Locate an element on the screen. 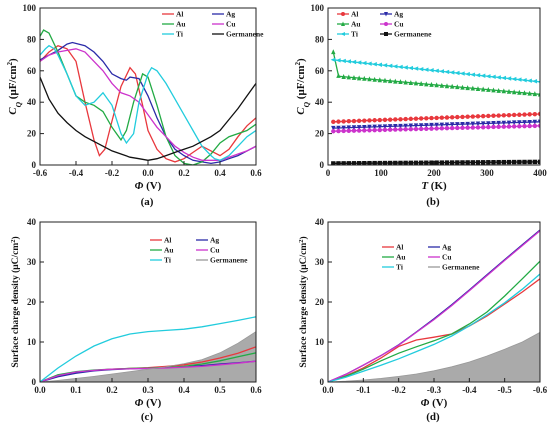  y-tick-label: 40 is located at coordinates (320, 102).